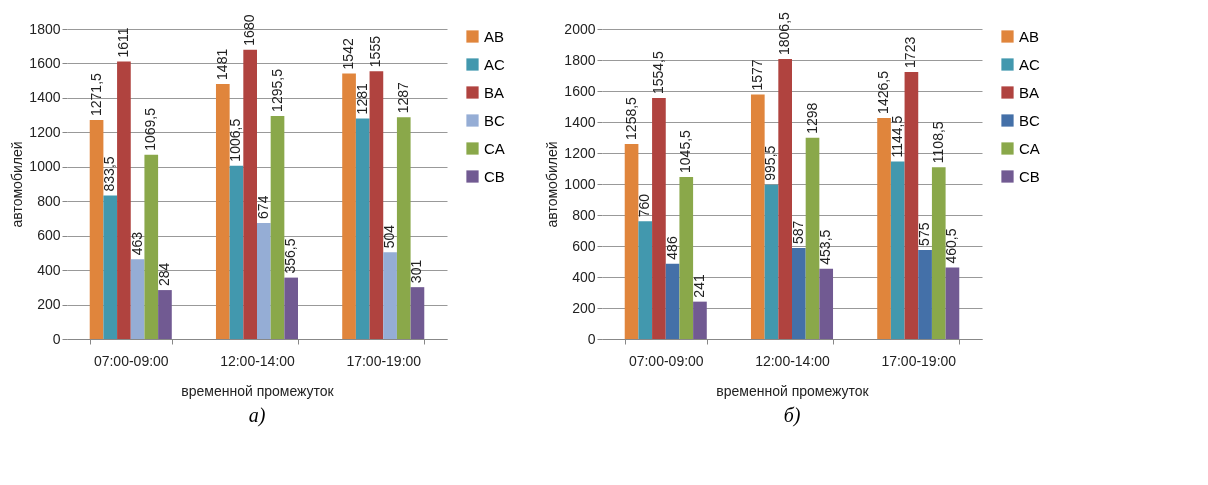  I want to click on data-label: 1295,5, so click(276, 90).